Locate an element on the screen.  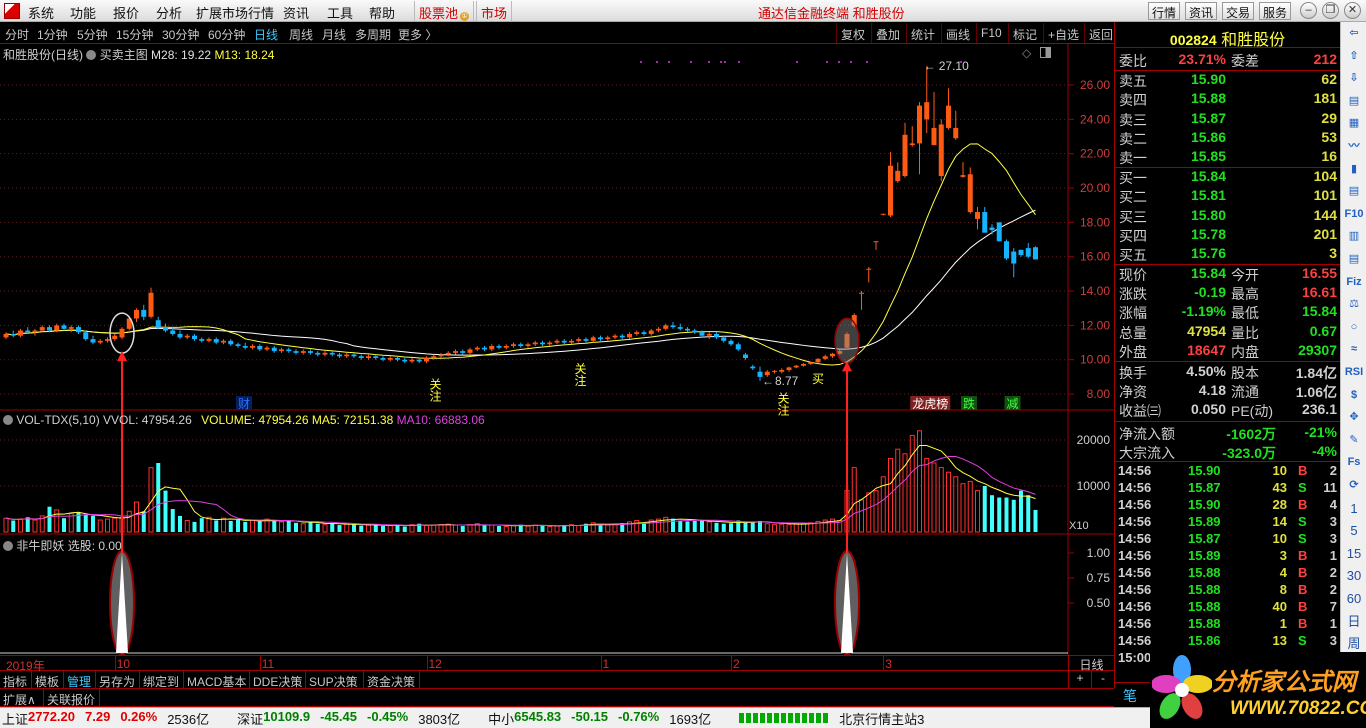
restore-icon: ❐ is located at coordinates (1330, 10).